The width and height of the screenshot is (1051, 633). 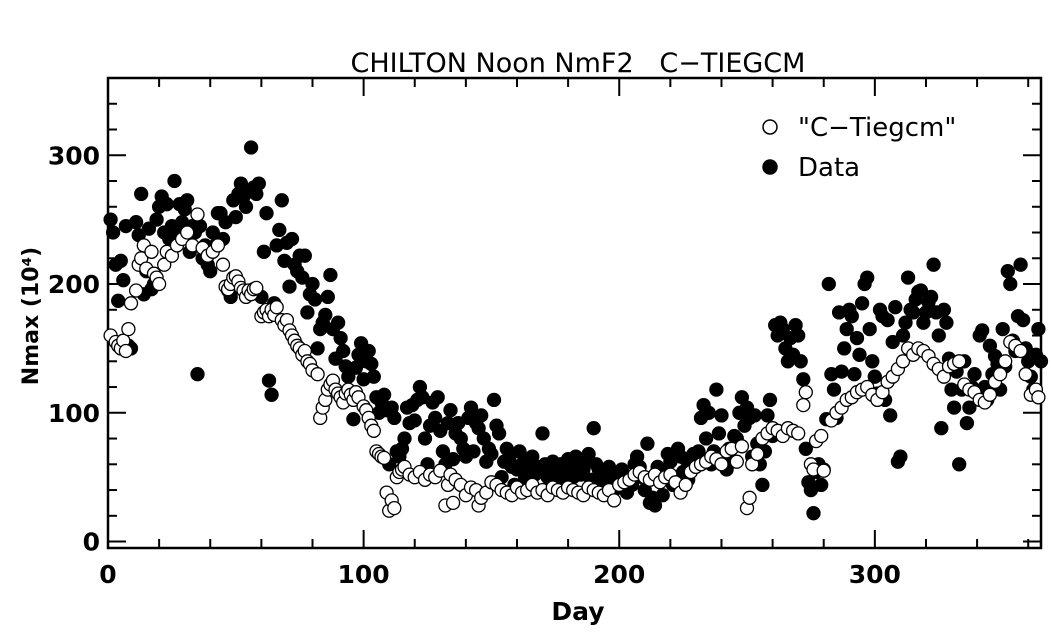 I want to click on legend-label-data: Data, so click(x=829, y=168).